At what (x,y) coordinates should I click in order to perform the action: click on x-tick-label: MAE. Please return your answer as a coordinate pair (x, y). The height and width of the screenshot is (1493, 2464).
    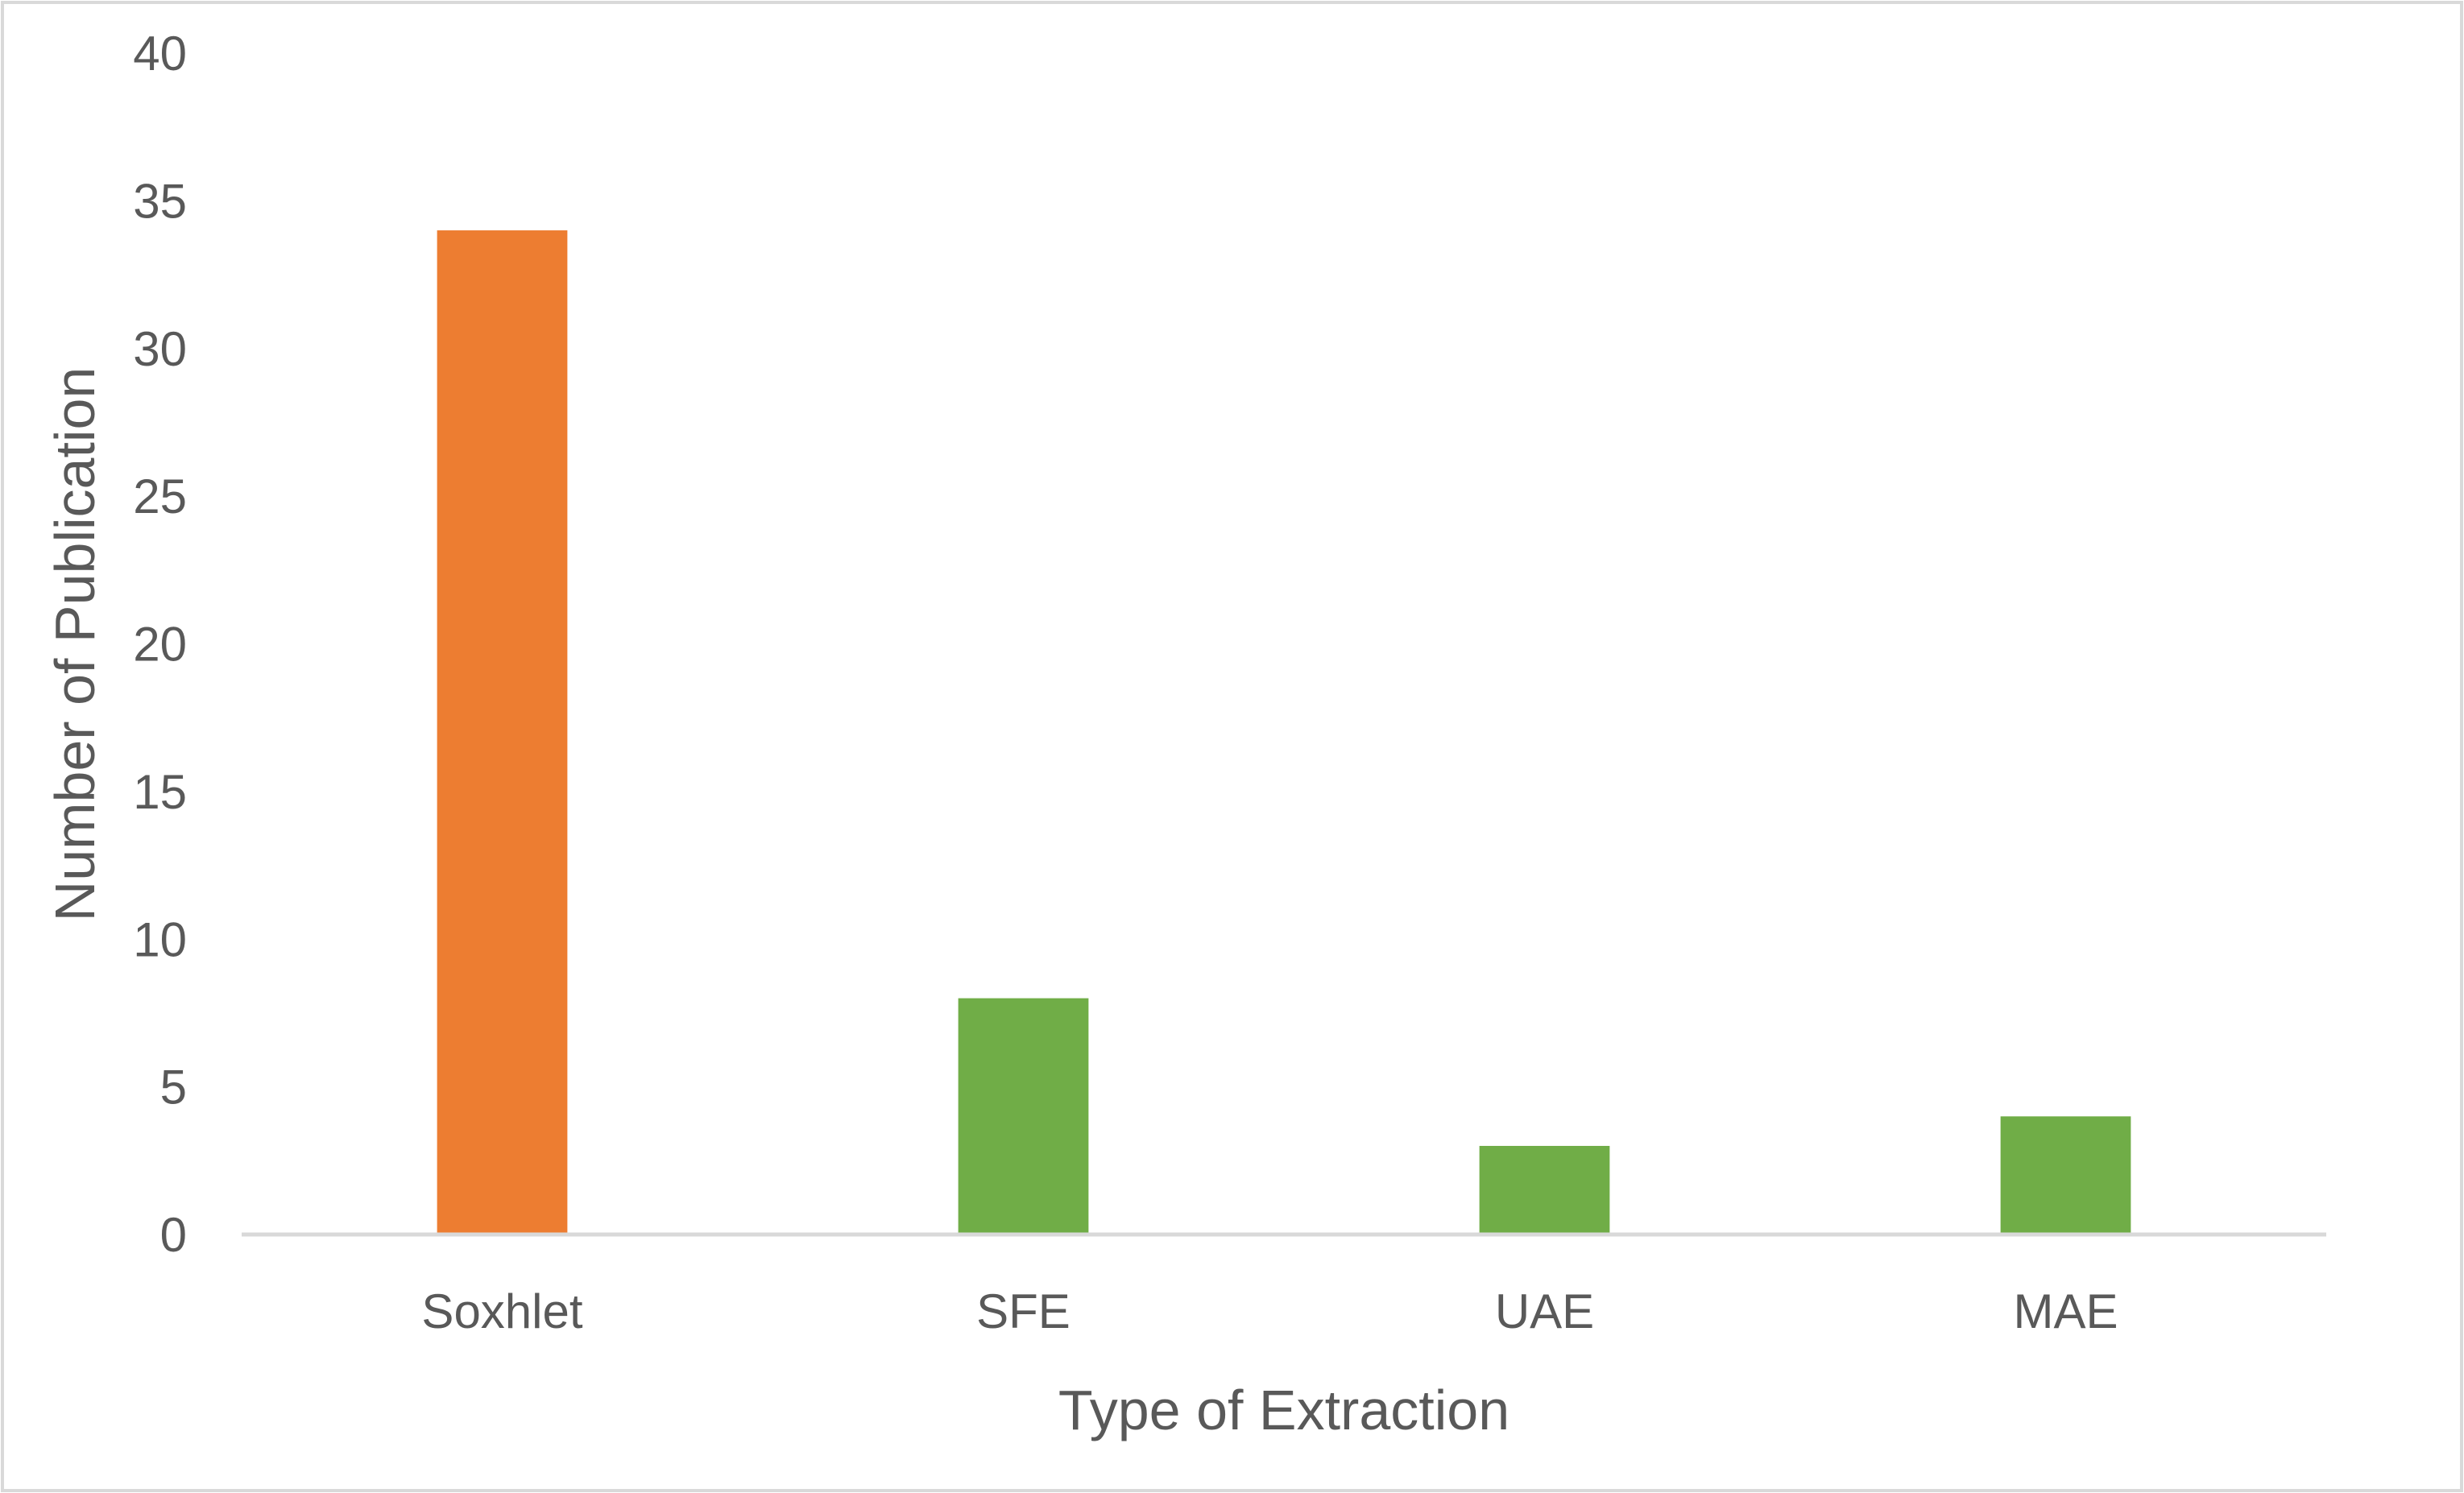
    Looking at the image, I should click on (2065, 1311).